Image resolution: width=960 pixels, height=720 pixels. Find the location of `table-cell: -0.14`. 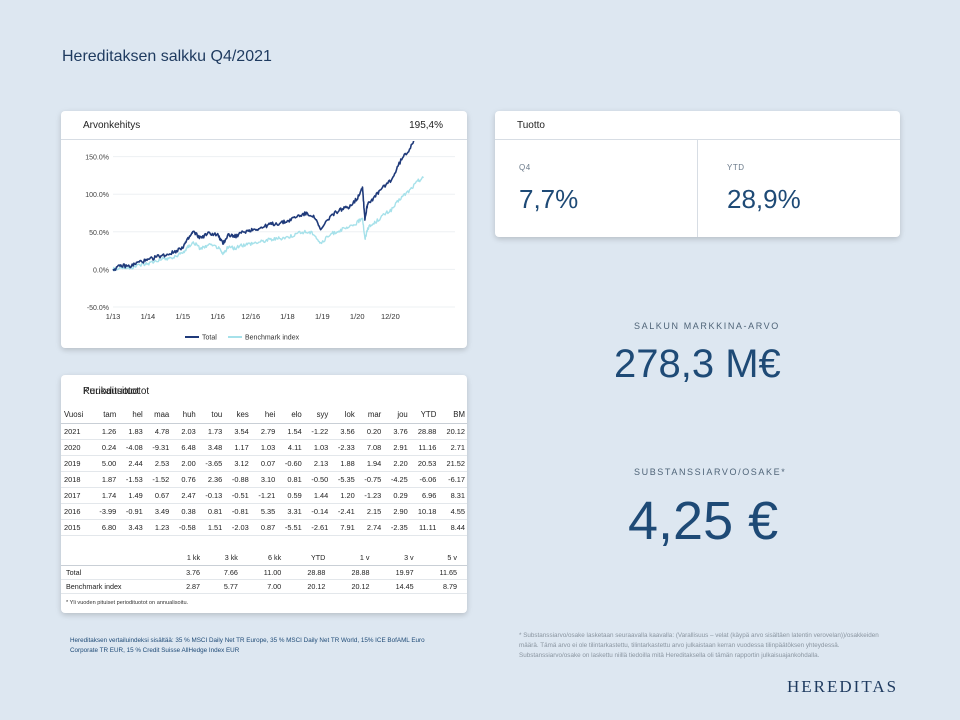

table-cell: -0.14 is located at coordinates (317, 511).